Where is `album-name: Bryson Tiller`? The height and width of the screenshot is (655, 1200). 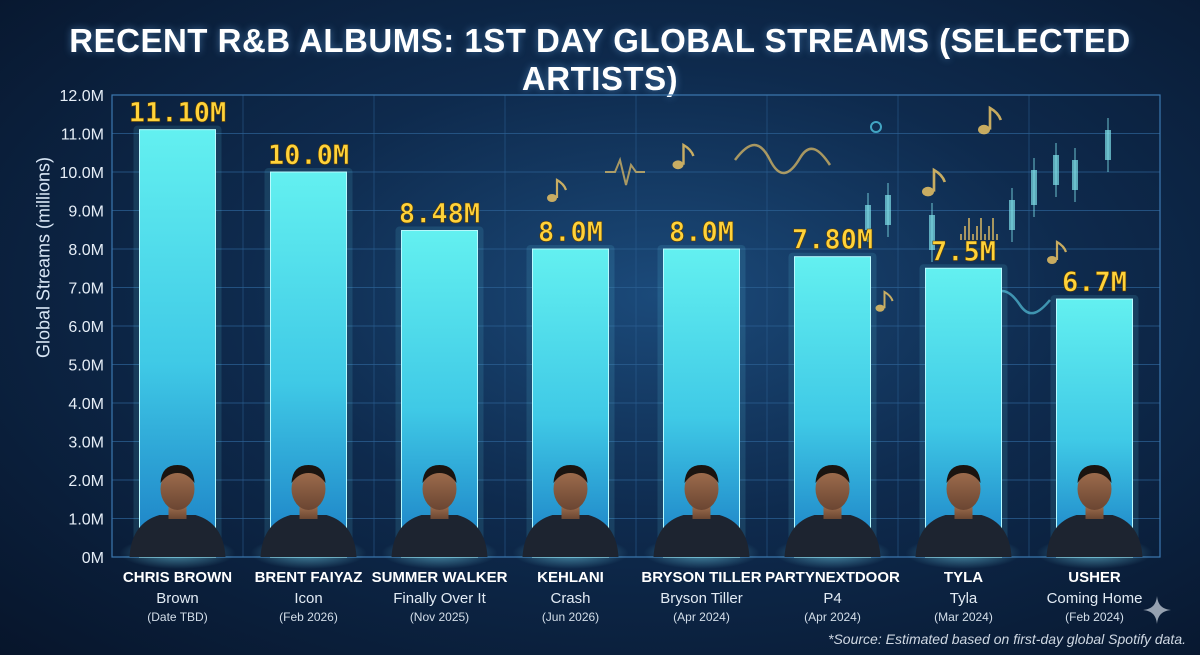
album-name: Bryson Tiller is located at coordinates (701, 598).